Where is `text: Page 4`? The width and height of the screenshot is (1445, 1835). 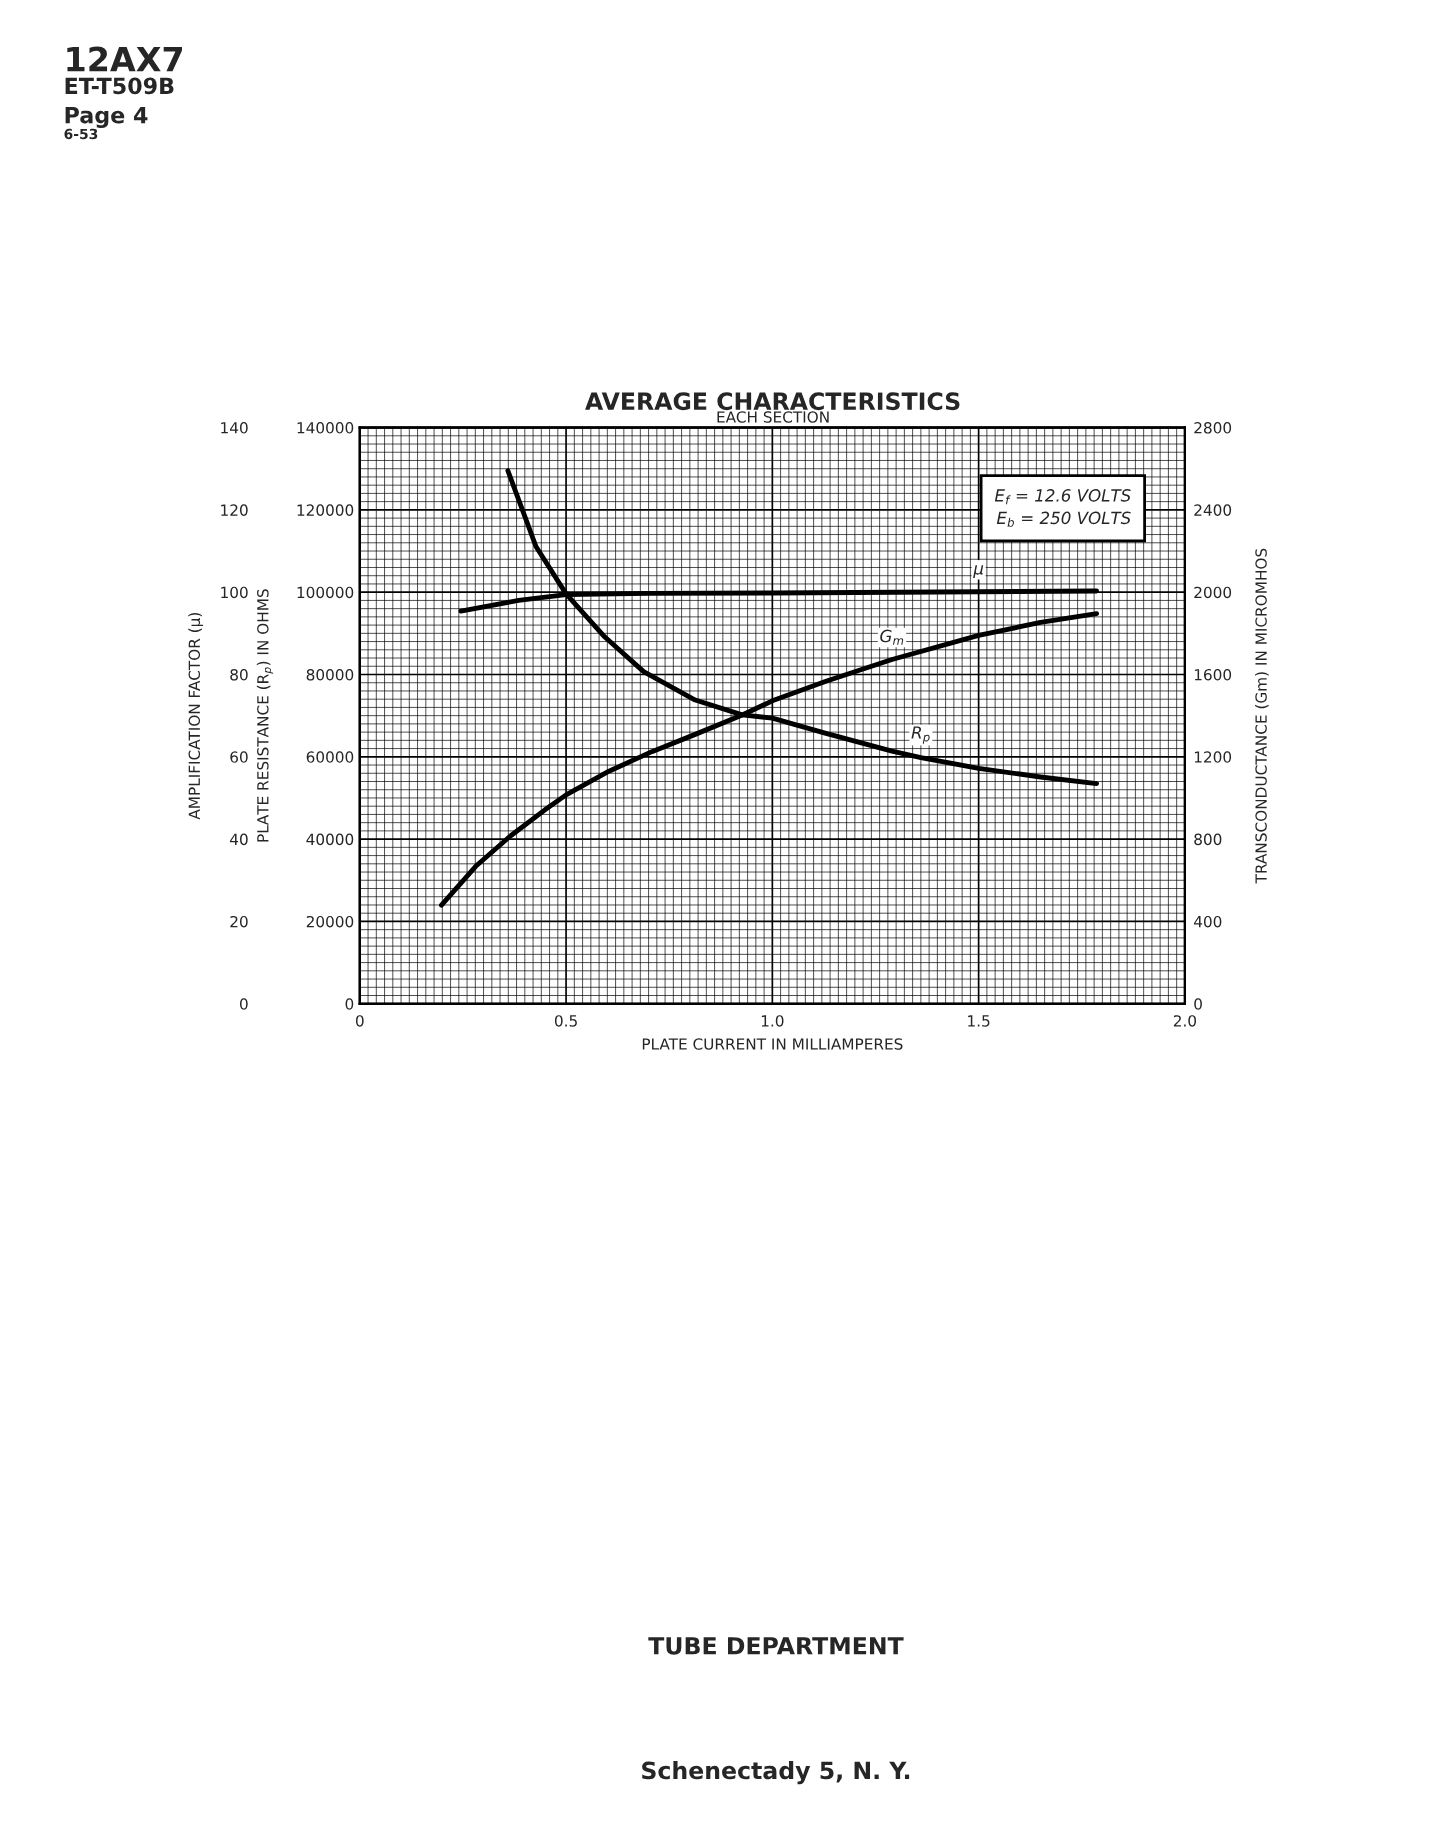 text: Page 4 is located at coordinates (106, 117).